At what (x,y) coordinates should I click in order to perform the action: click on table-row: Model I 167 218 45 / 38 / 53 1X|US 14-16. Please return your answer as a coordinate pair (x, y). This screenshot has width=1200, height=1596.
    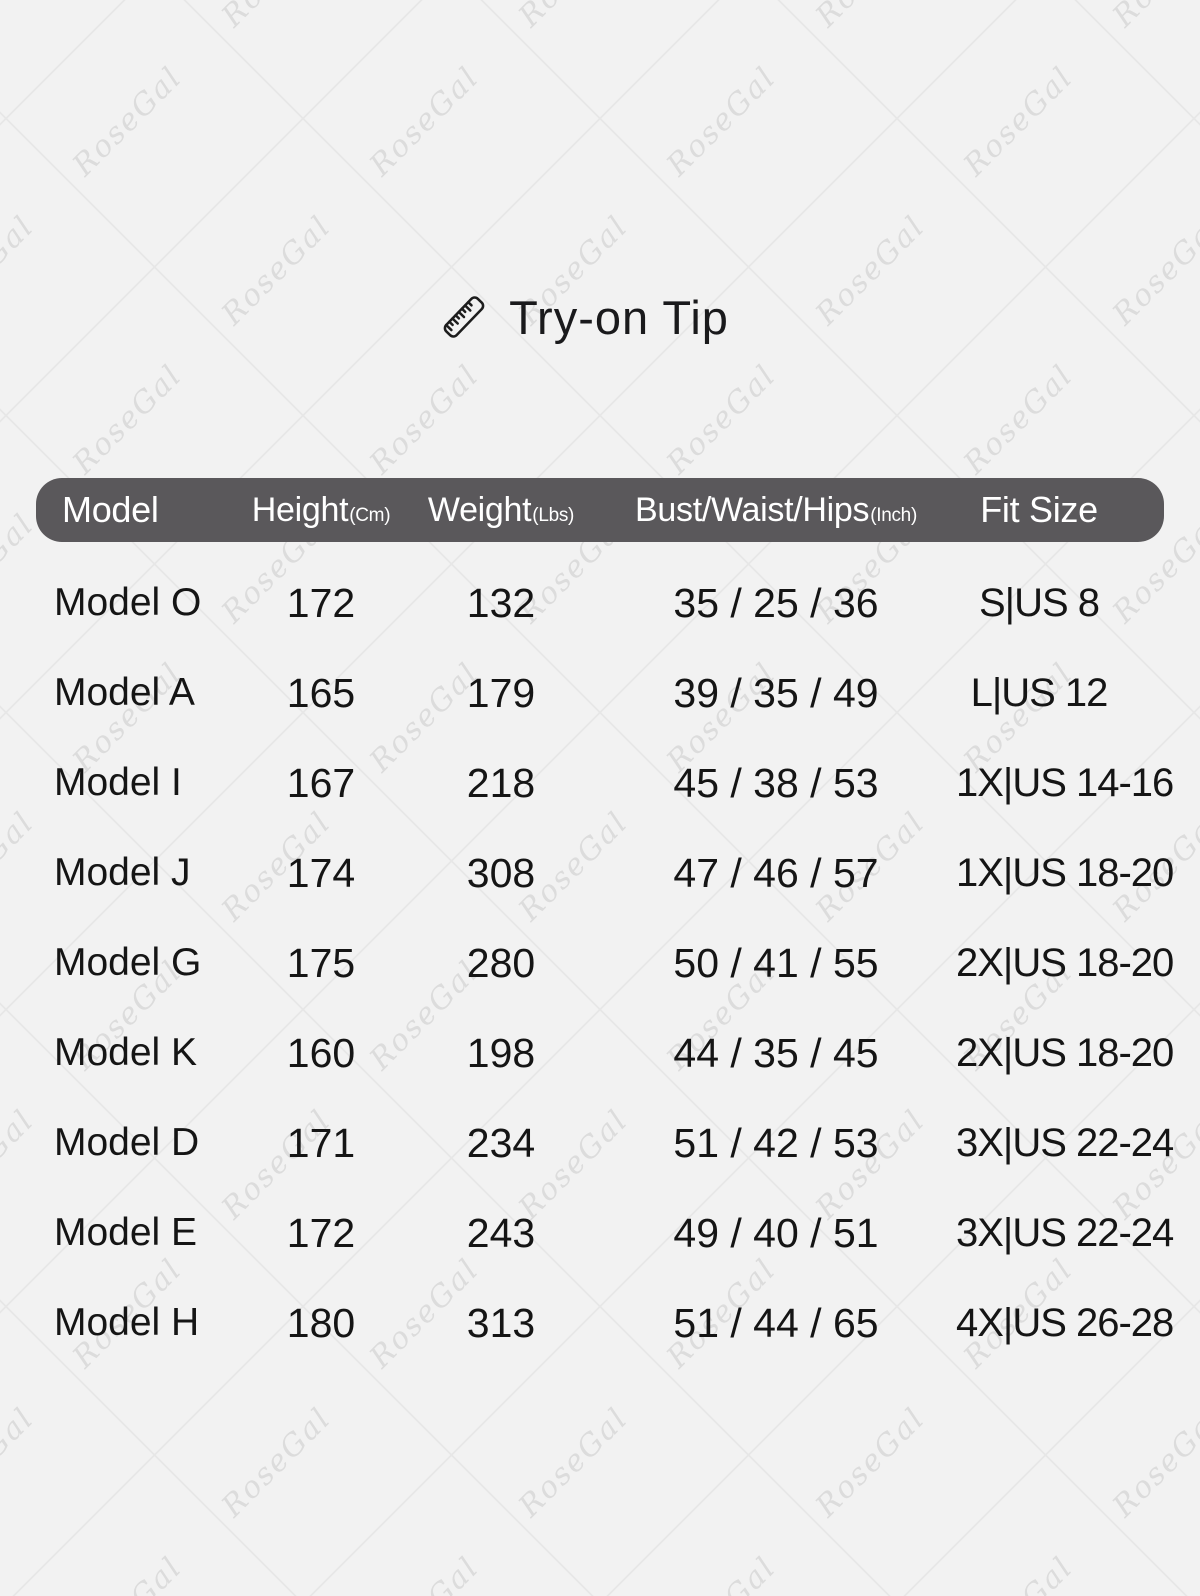
    Looking at the image, I should click on (605, 783).